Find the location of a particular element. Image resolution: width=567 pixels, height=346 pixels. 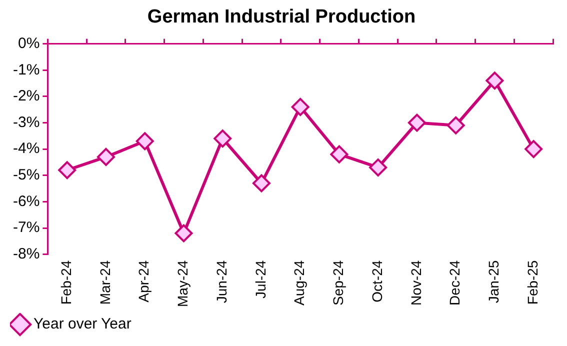

x-tick-label: May-24 is located at coordinates (182, 284).